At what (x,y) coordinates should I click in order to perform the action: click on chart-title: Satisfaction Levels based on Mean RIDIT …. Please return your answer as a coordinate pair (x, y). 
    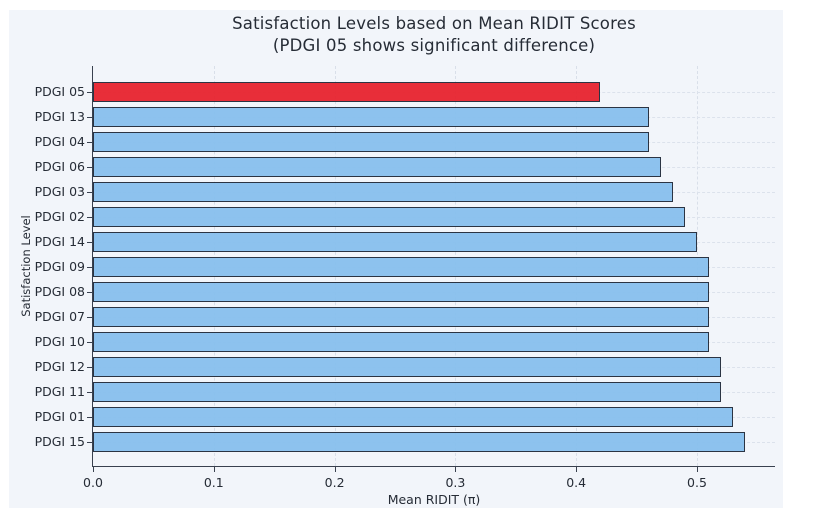
    Looking at the image, I should click on (434, 23).